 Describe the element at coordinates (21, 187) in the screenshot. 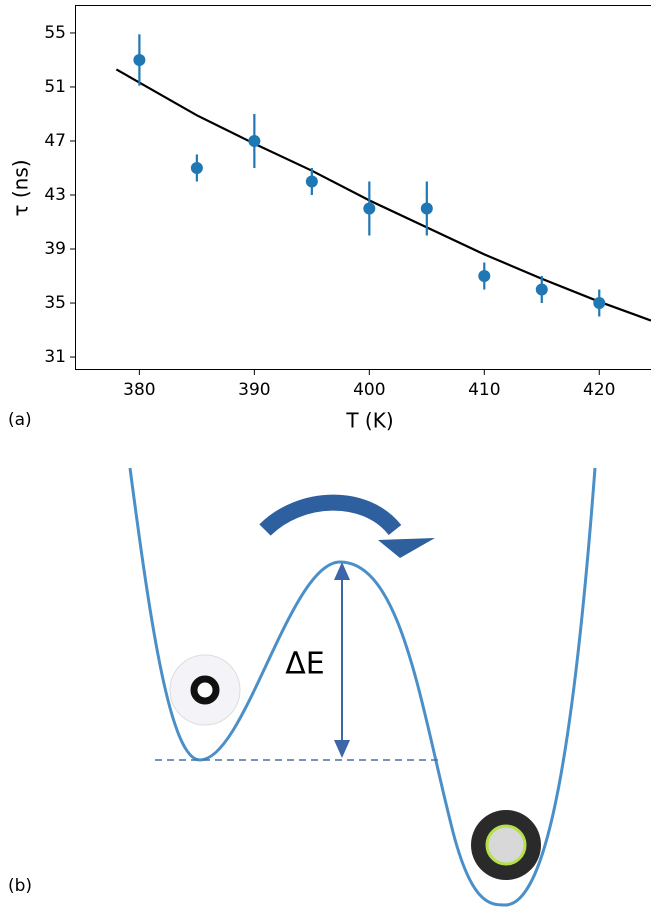

I see `y-axis-label: τ (ns)` at that location.